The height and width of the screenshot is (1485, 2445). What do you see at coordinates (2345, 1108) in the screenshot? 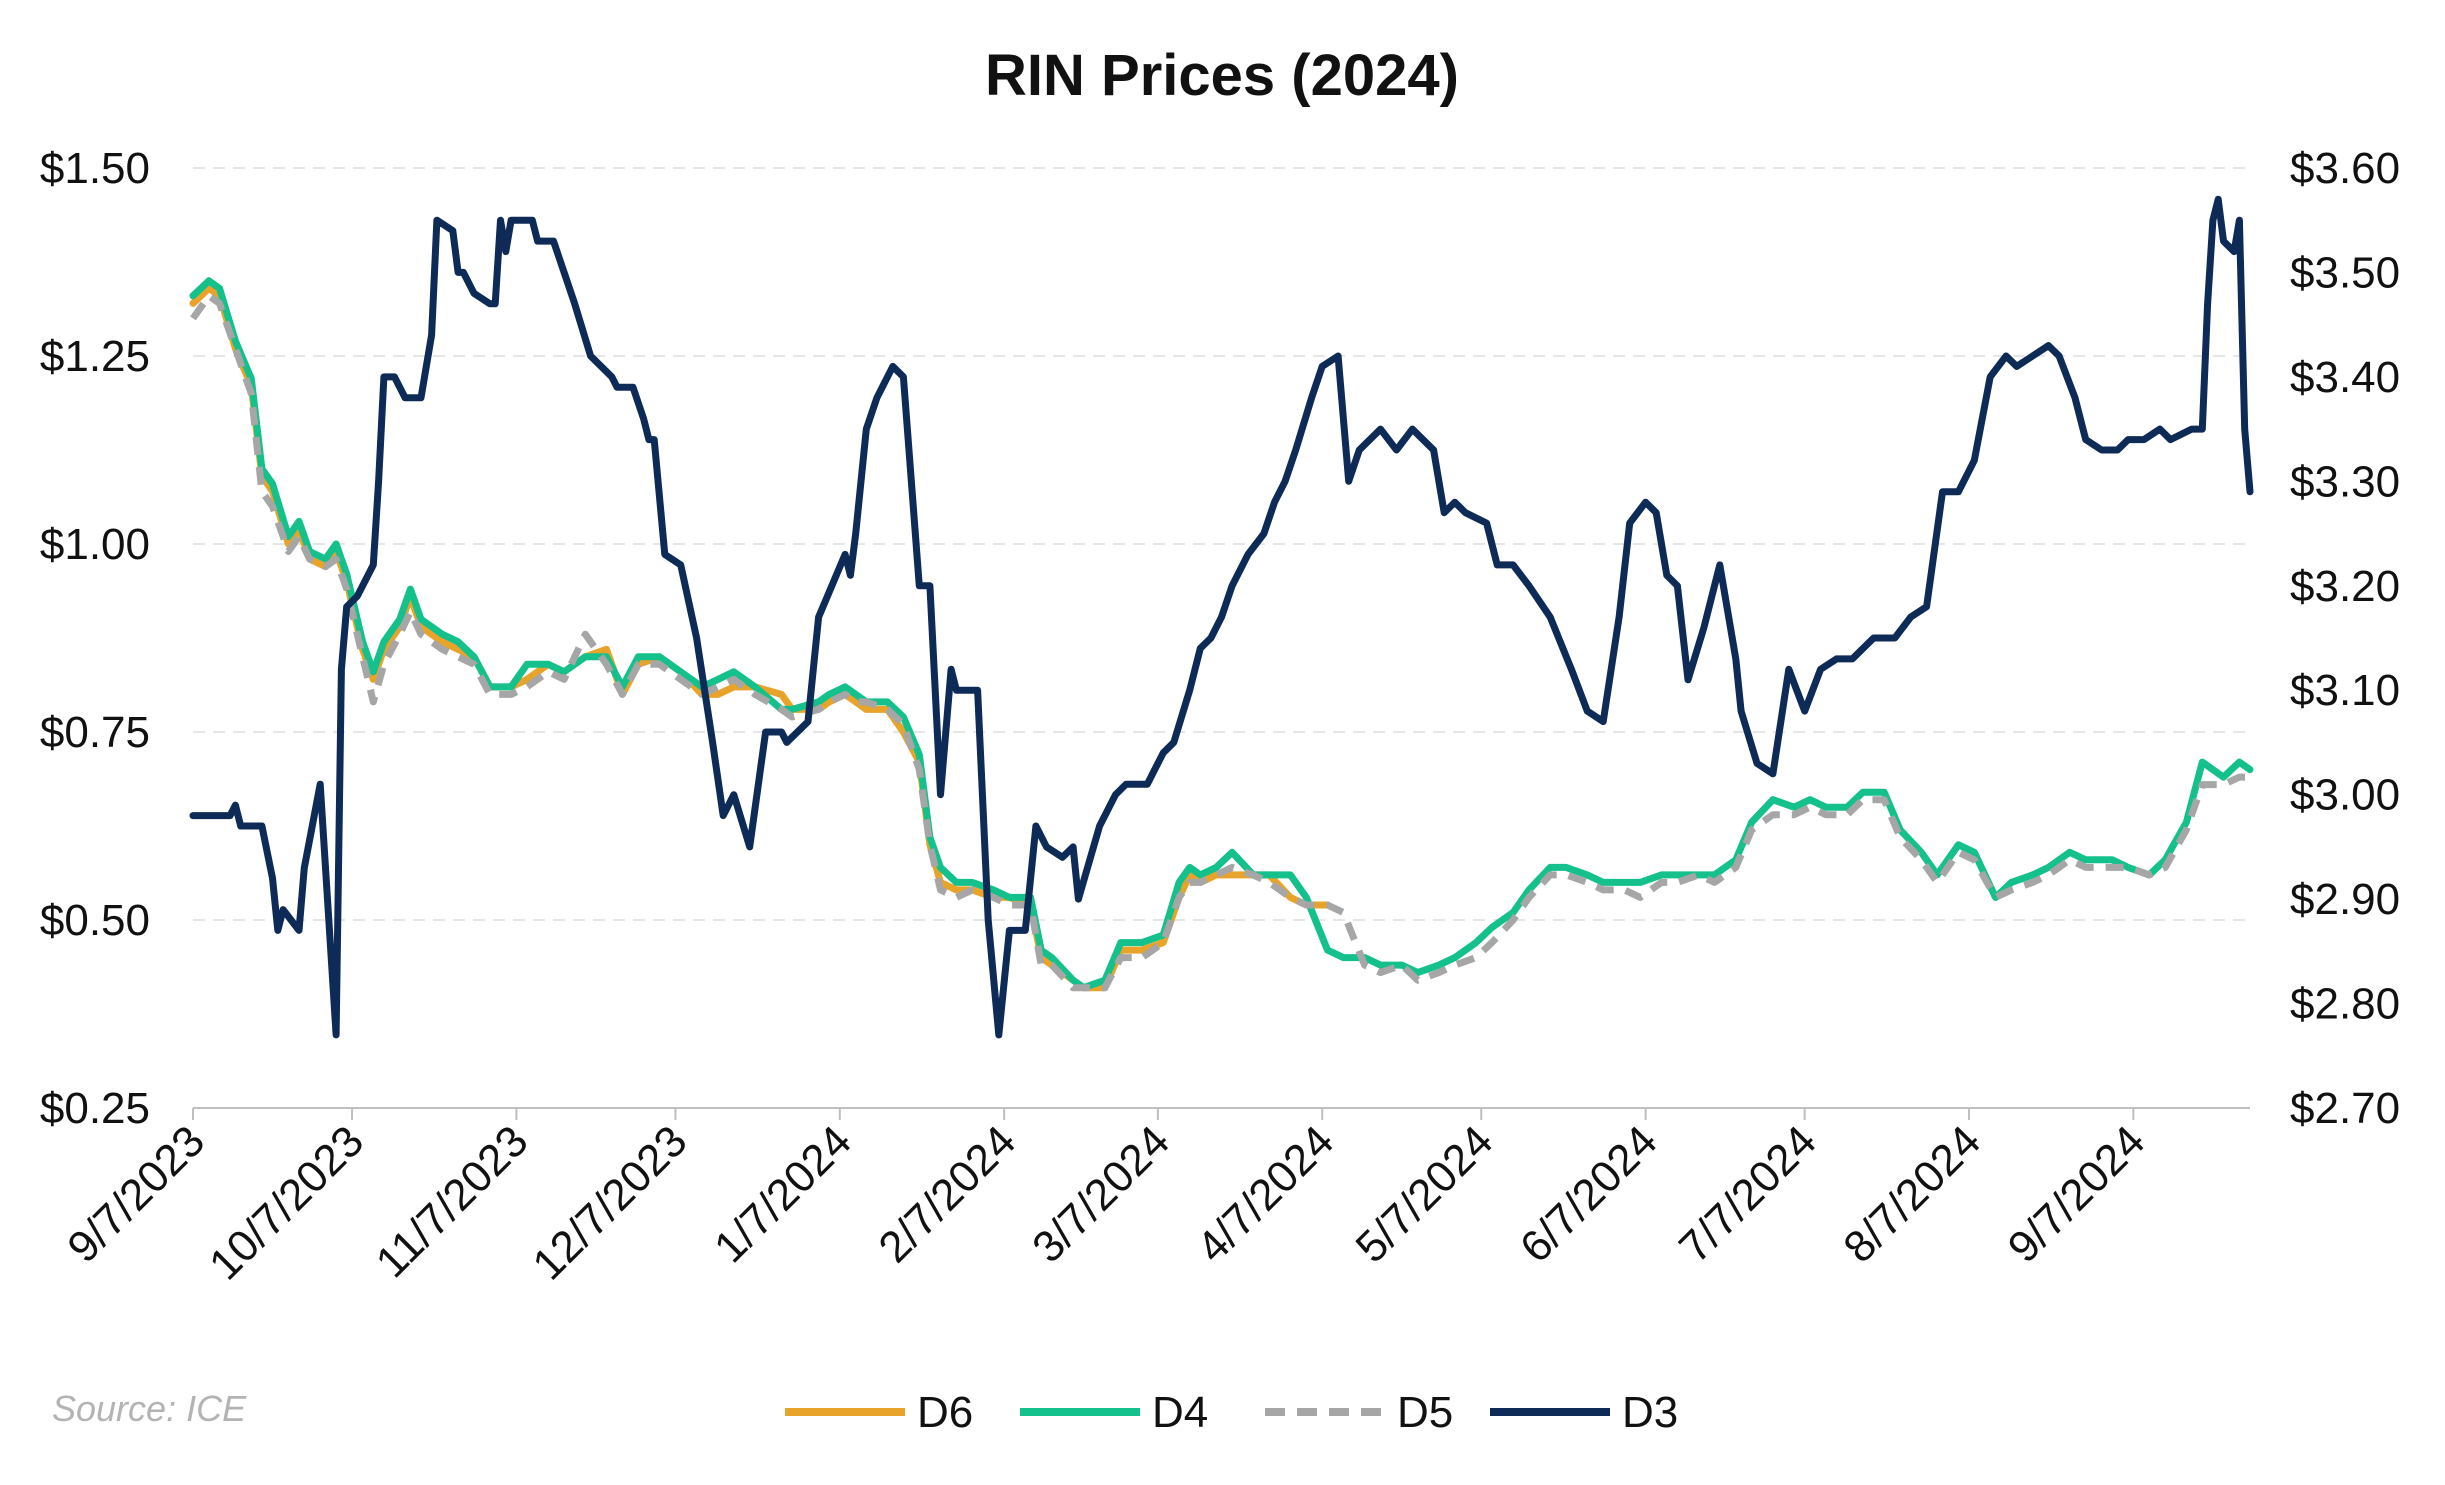
I see `right-tick-label: $2.70` at bounding box center [2345, 1108].